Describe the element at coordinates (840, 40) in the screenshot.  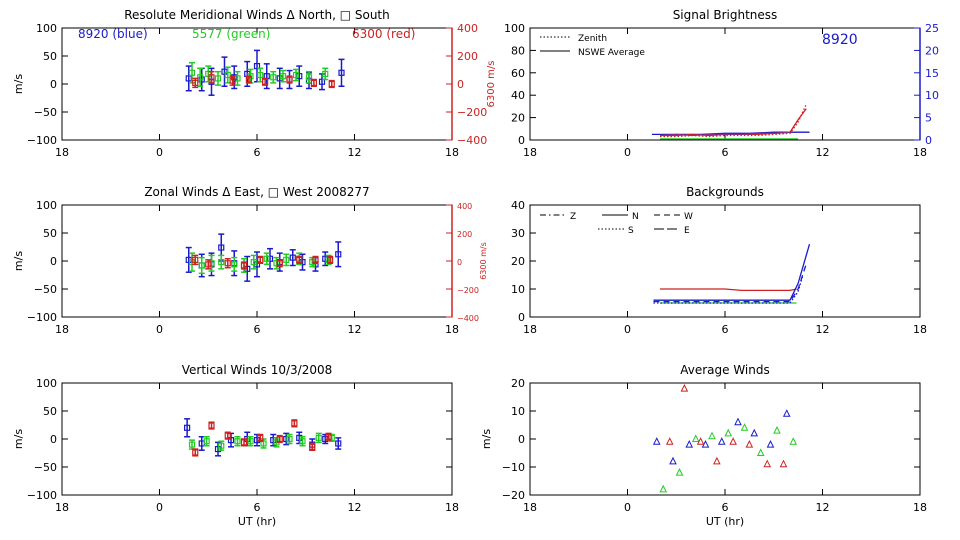
I see `plot-annotation: 8920` at that location.